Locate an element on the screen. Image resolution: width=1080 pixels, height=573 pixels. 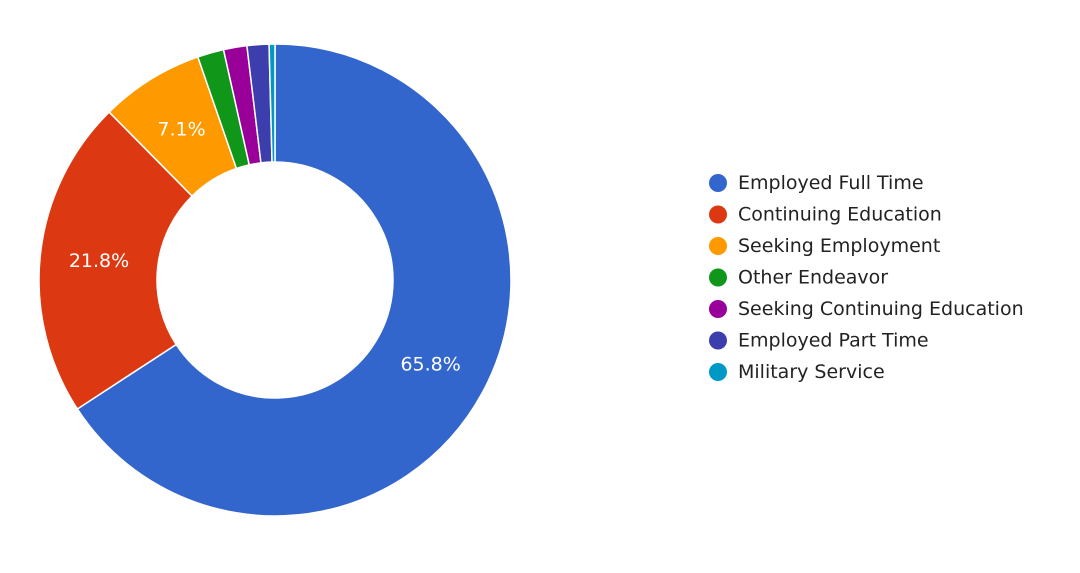
legend-label: Employed Full Time is located at coordinates (831, 183).